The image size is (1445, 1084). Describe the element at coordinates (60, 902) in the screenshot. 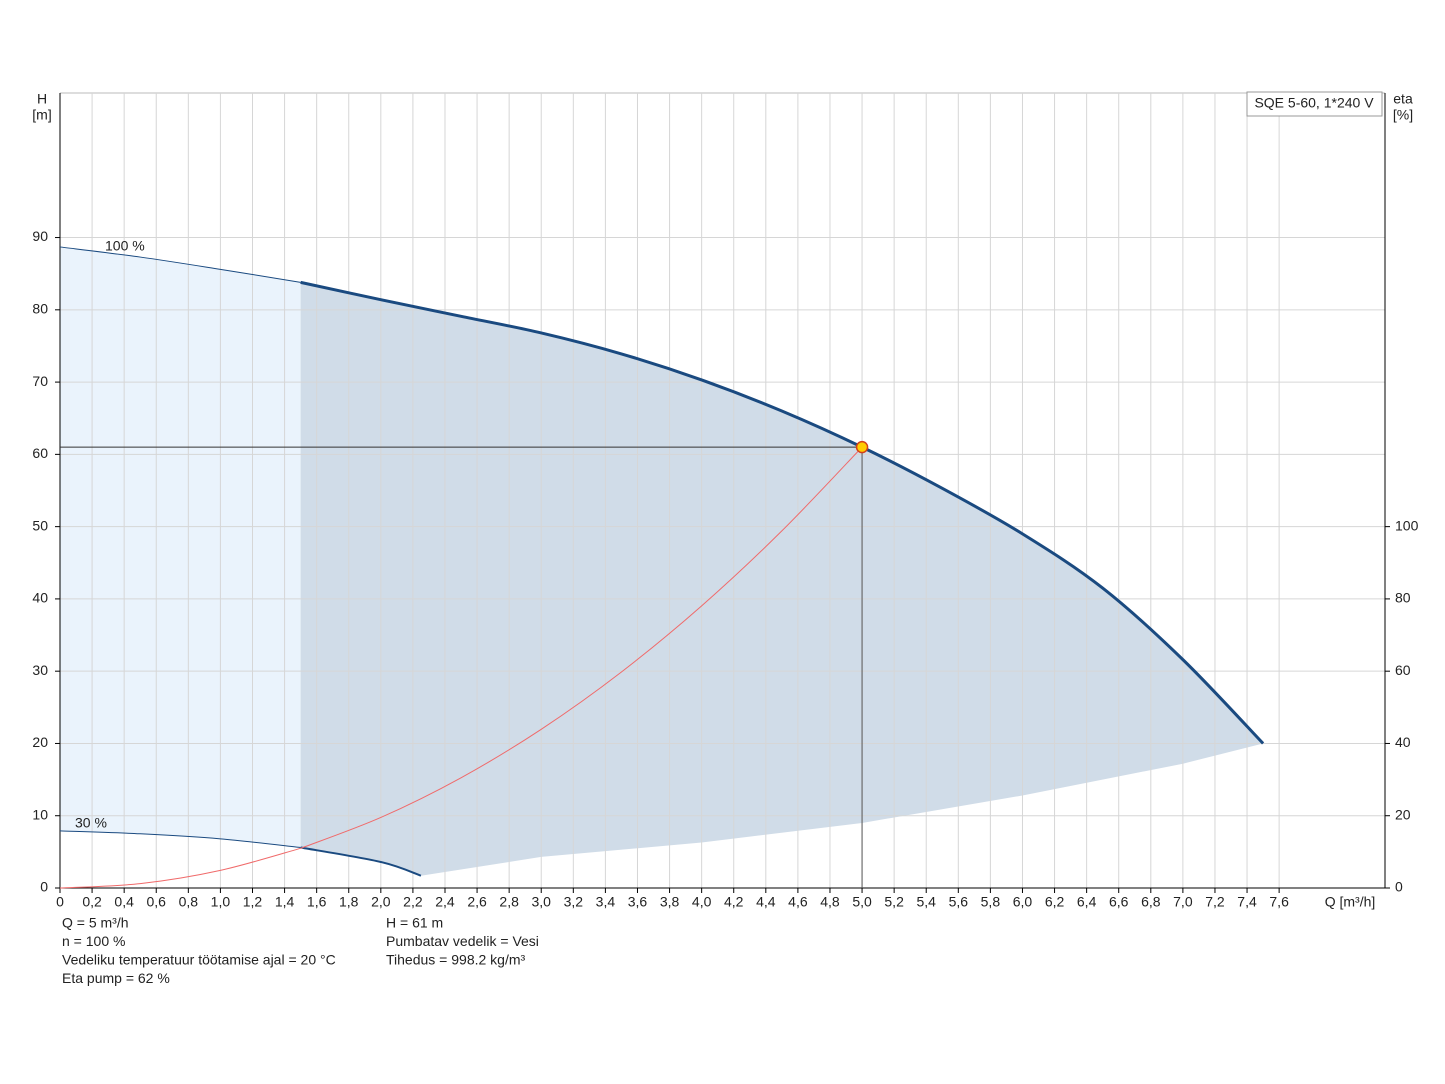

I see `x-tick-label: 0` at that location.